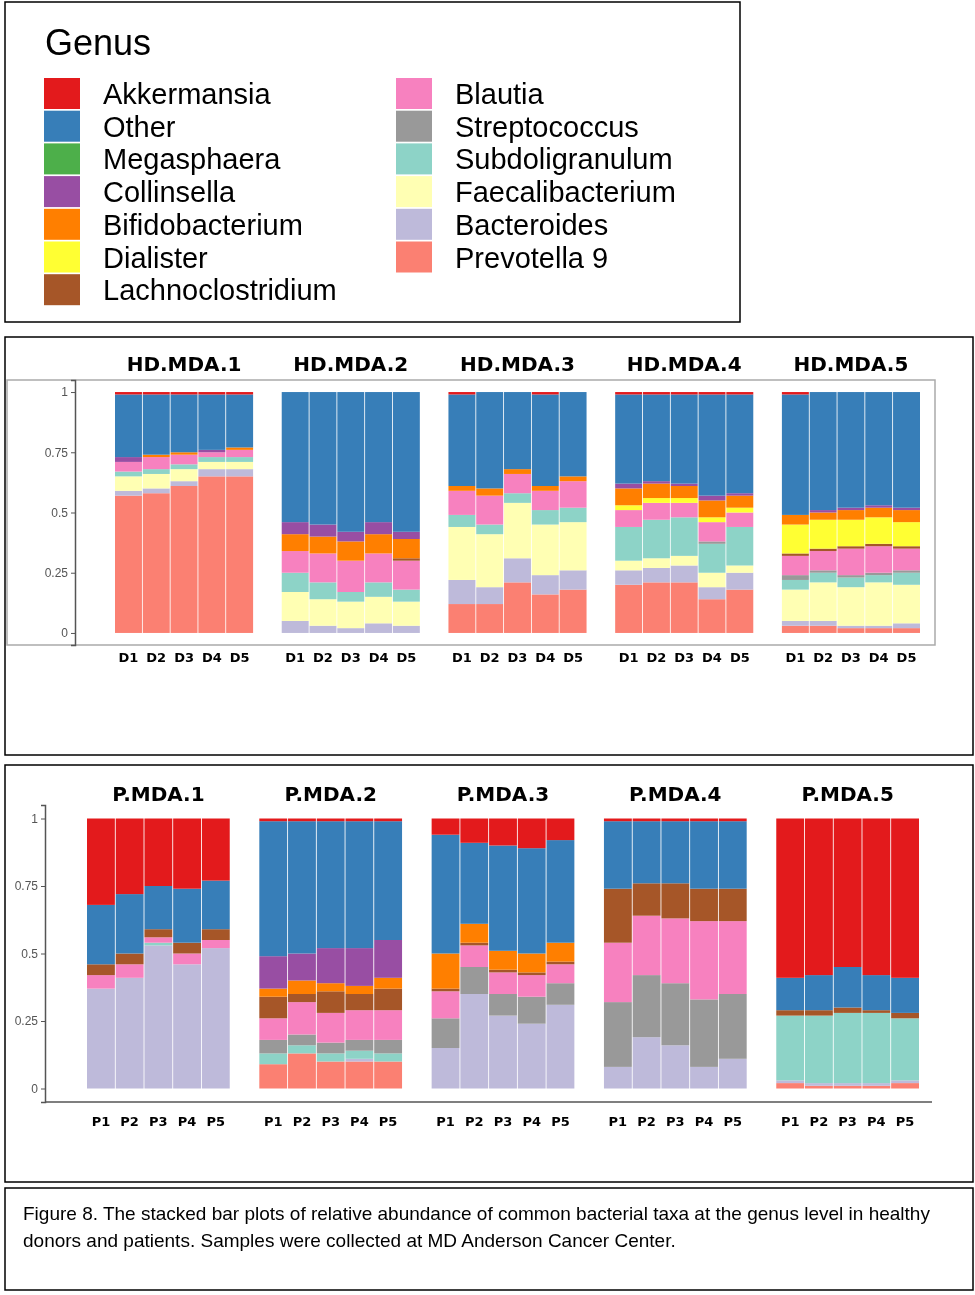 The width and height of the screenshot is (975, 1295). What do you see at coordinates (547, 126) in the screenshot?
I see `legend-label: Streptococcus` at bounding box center [547, 126].